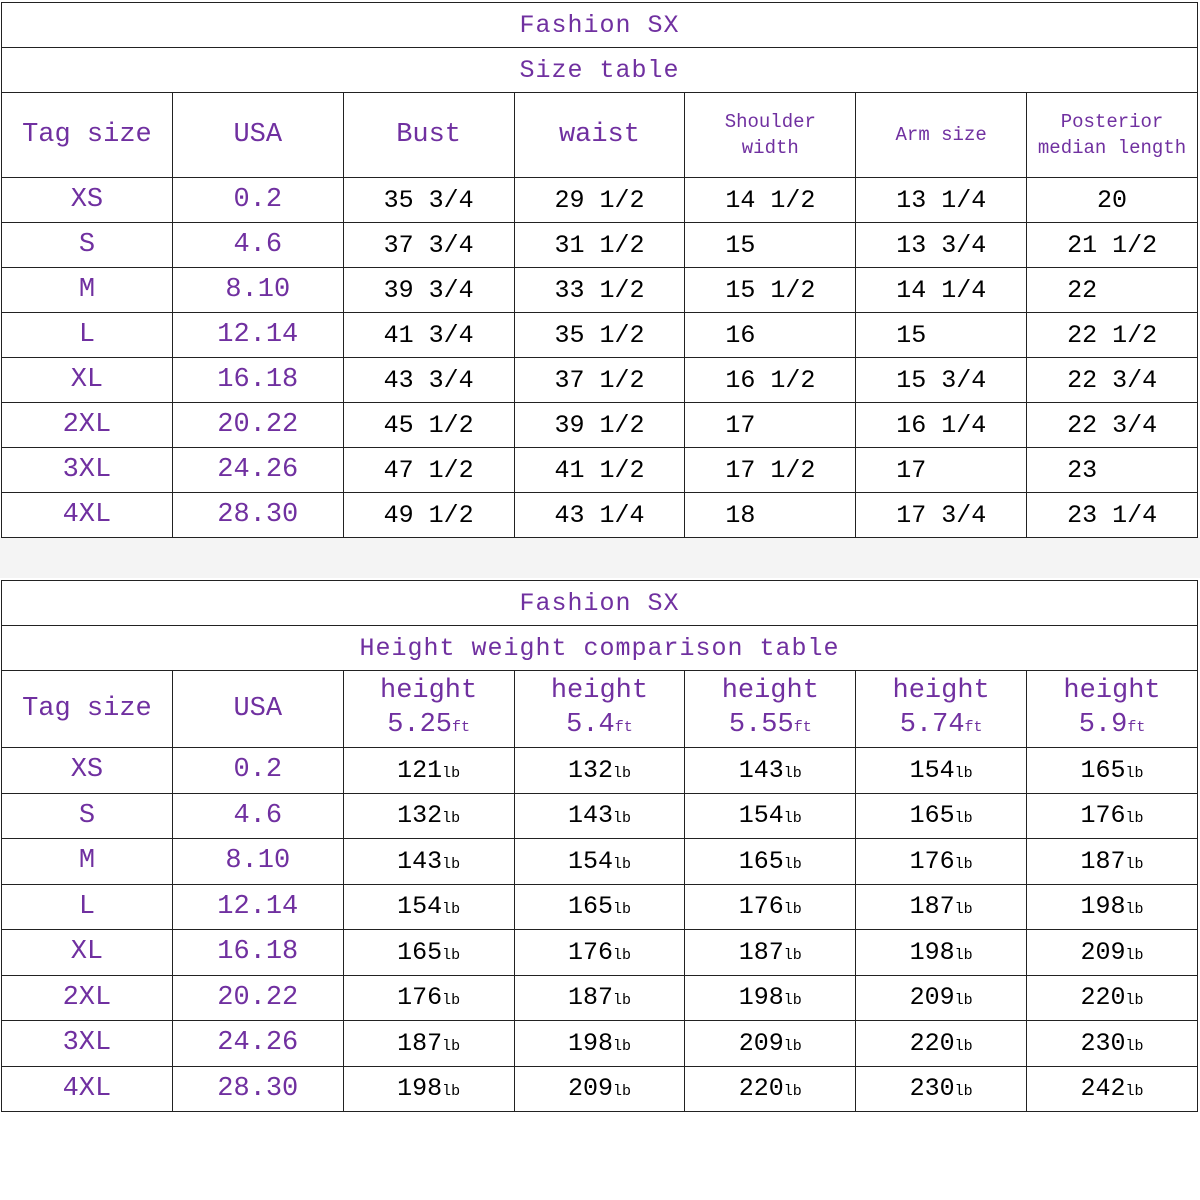 The image size is (1200, 1200). Describe the element at coordinates (428, 245) in the screenshot. I see `cell: 37 3/4` at that location.